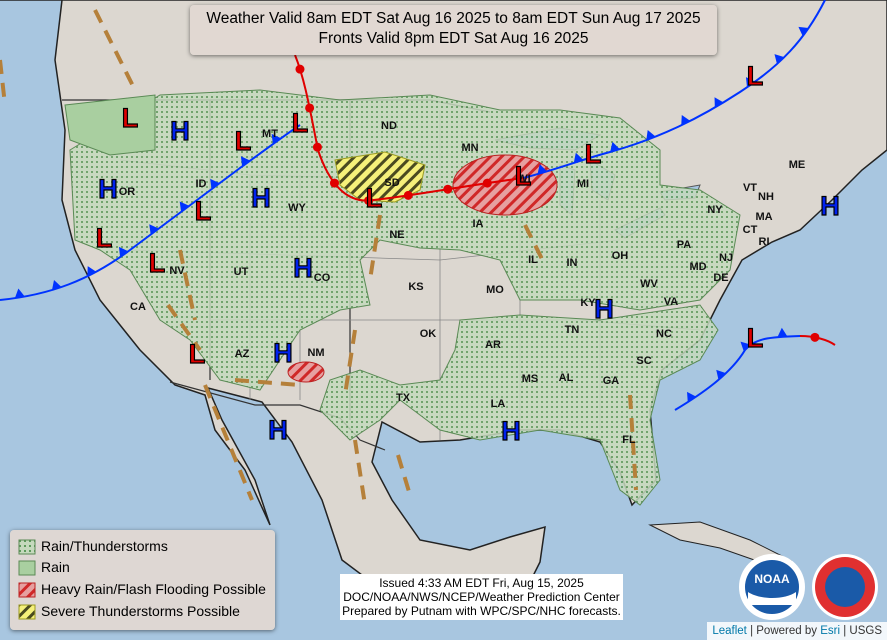 The height and width of the screenshot is (640, 887). Describe the element at coordinates (664, 334) in the screenshot. I see `state-label: NC` at that location.